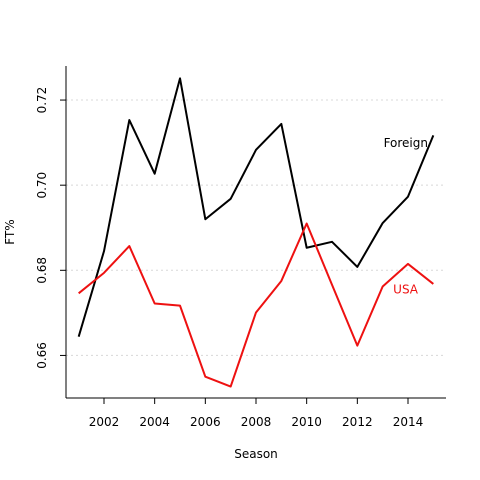  What do you see at coordinates (42, 185) in the screenshot?
I see `y-tick-label: 0.70` at bounding box center [42, 185].